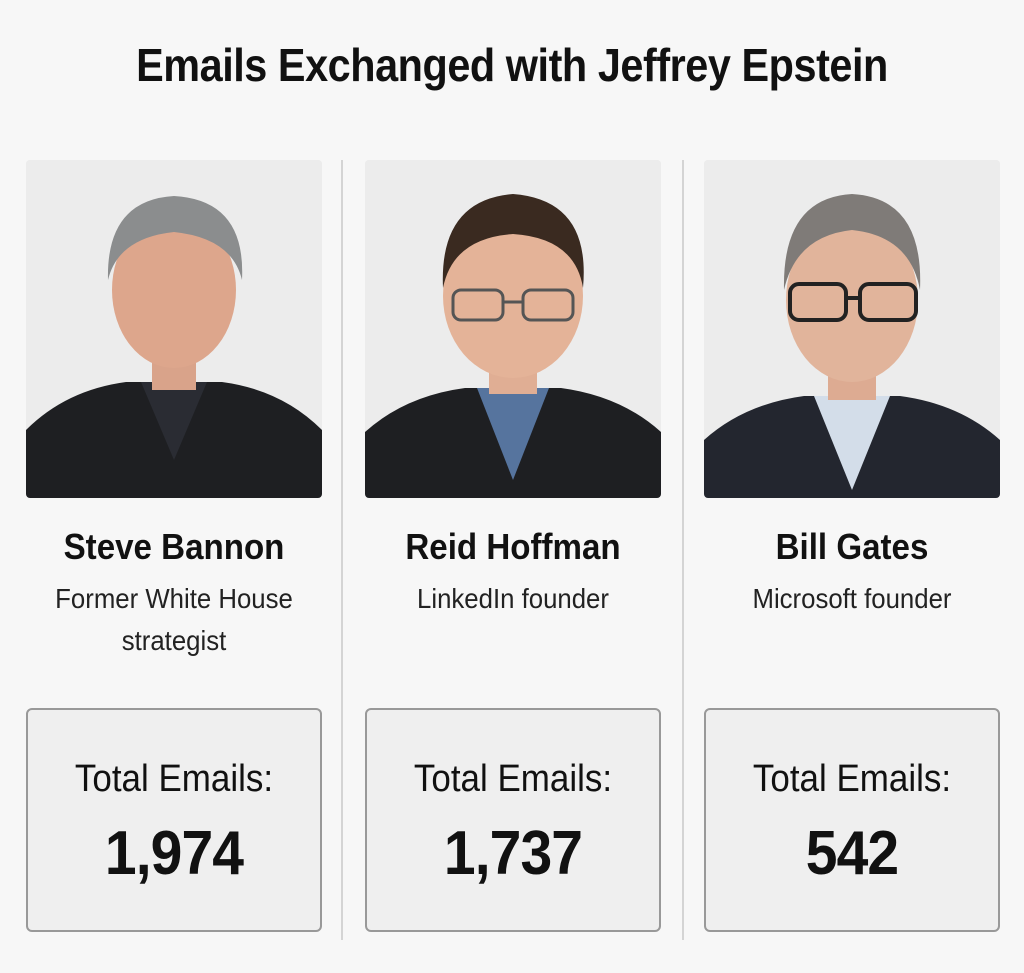 This screenshot has height=973, width=1024. What do you see at coordinates (852, 853) in the screenshot?
I see `total-emails-value: 542` at bounding box center [852, 853].